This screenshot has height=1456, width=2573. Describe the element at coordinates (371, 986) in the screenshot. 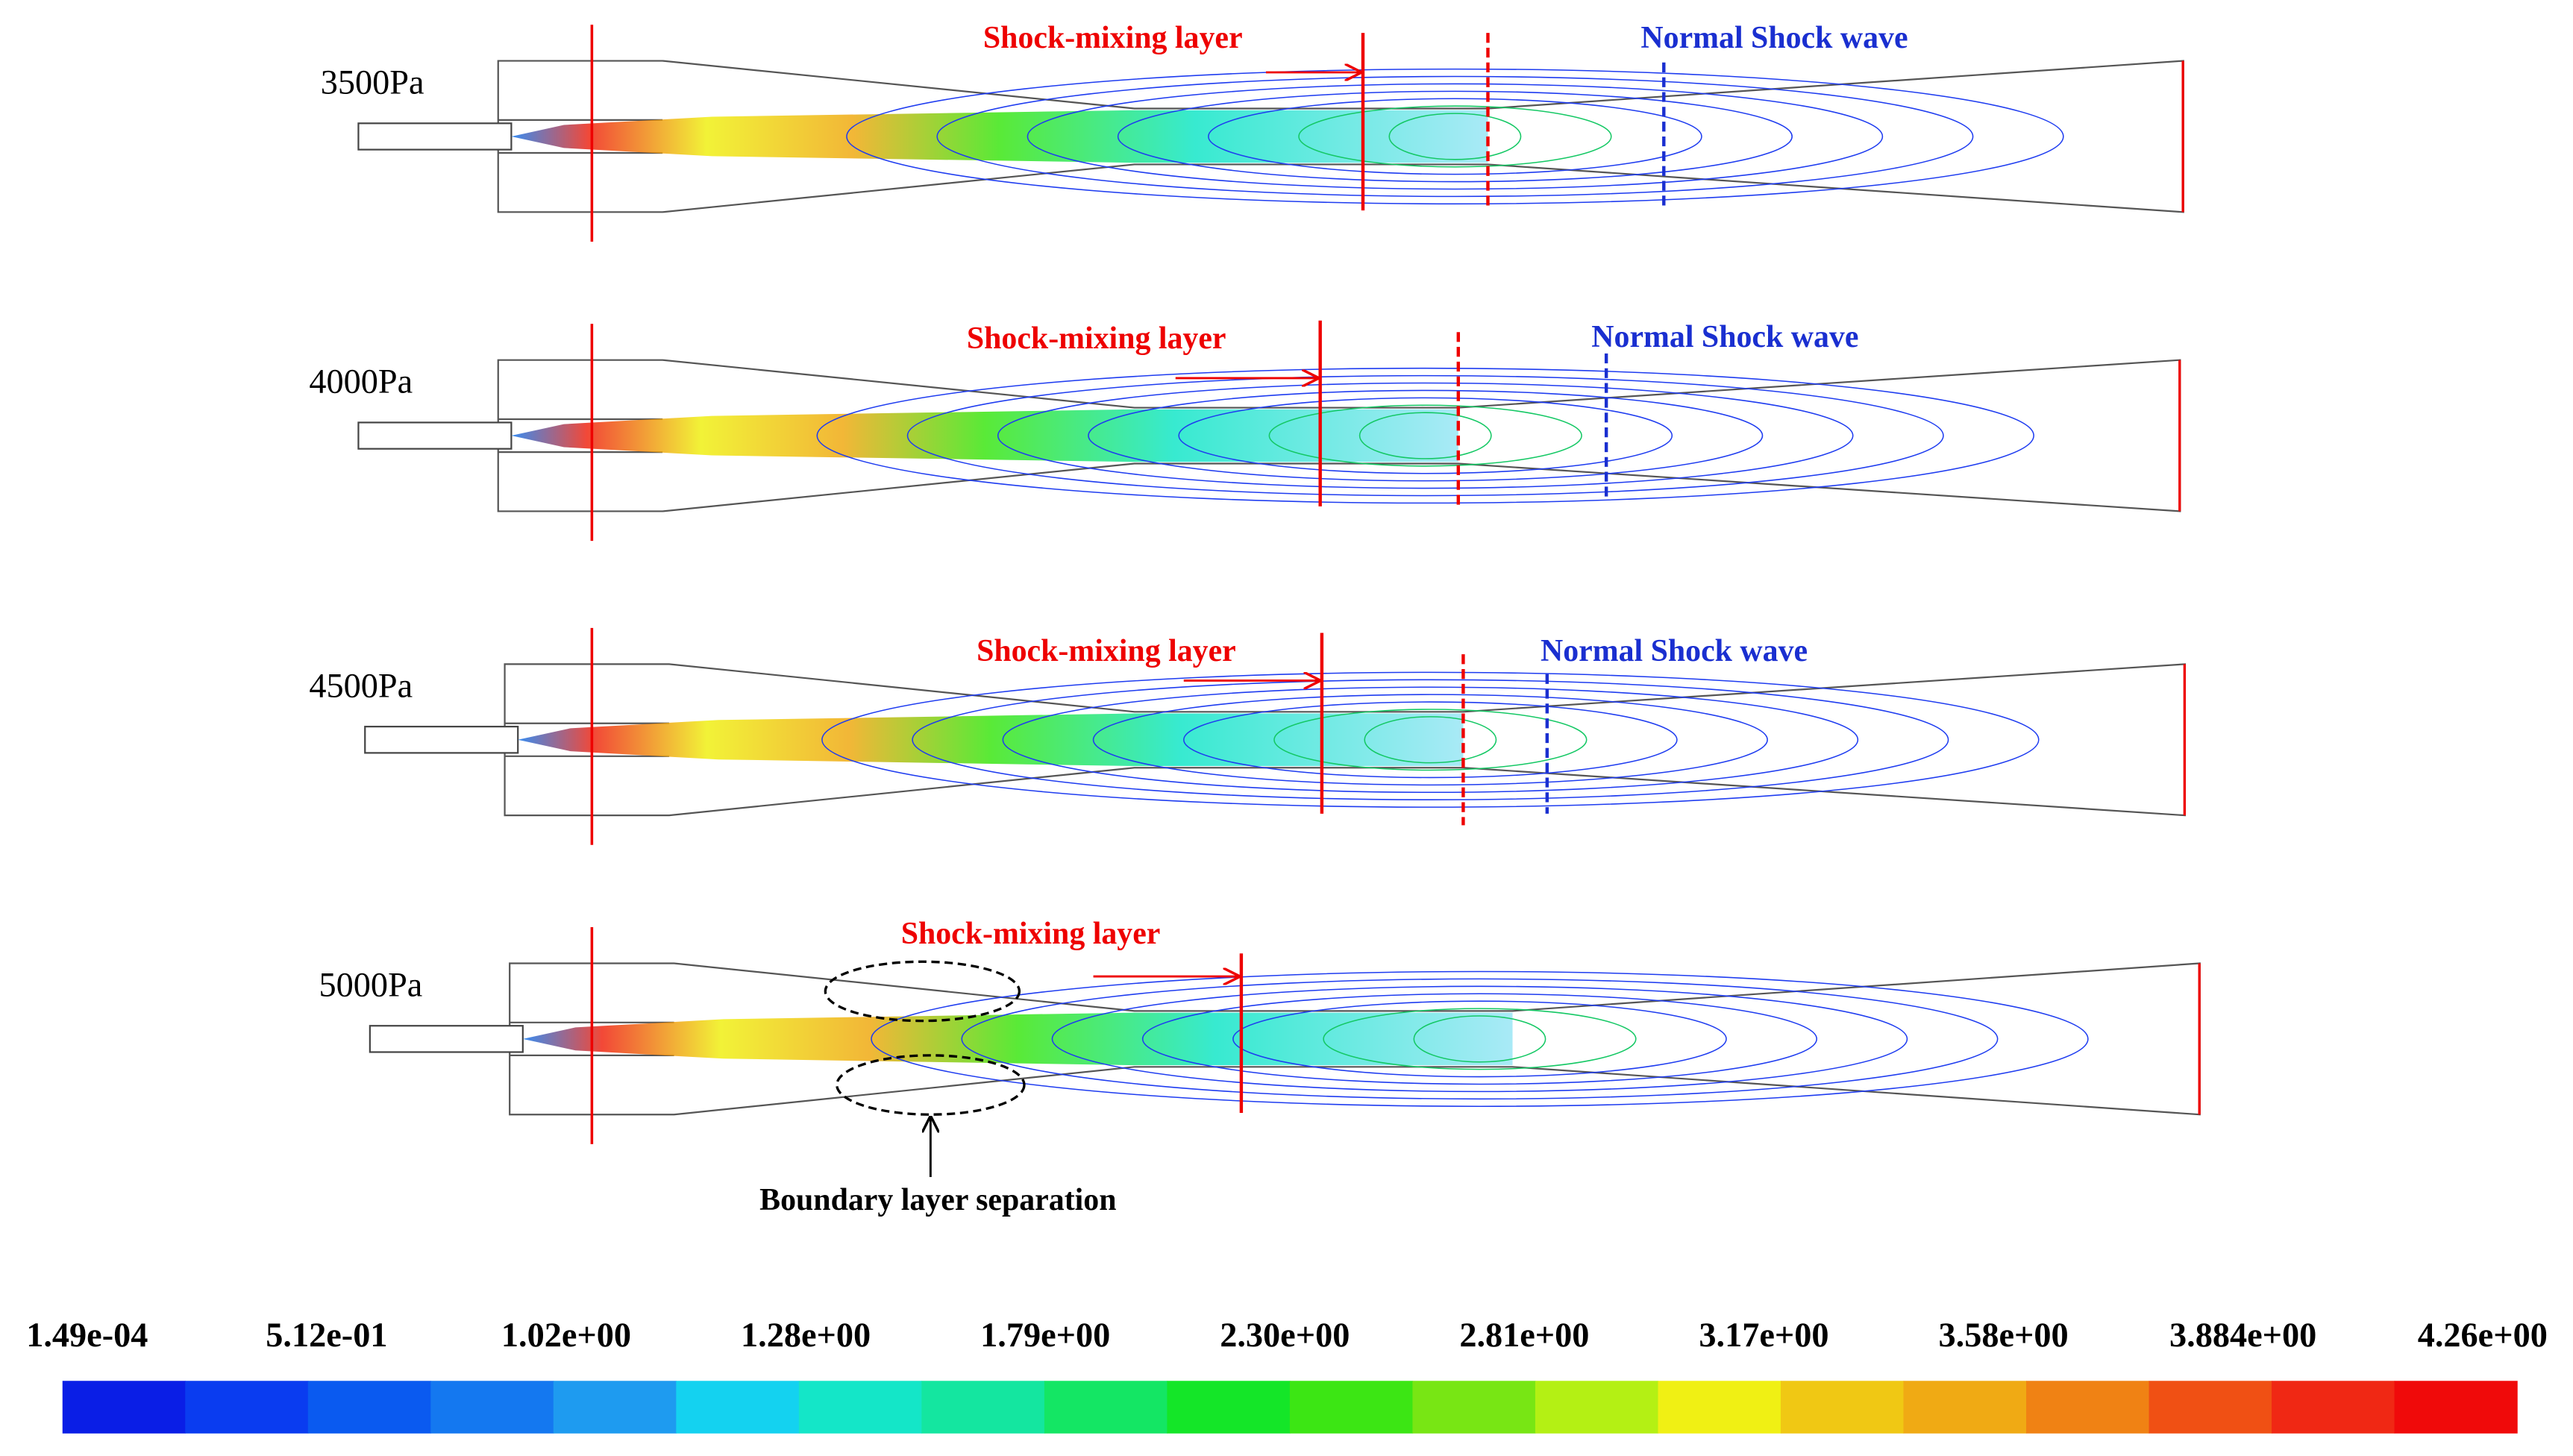

I see `pressure-label: 5000Pa` at that location.